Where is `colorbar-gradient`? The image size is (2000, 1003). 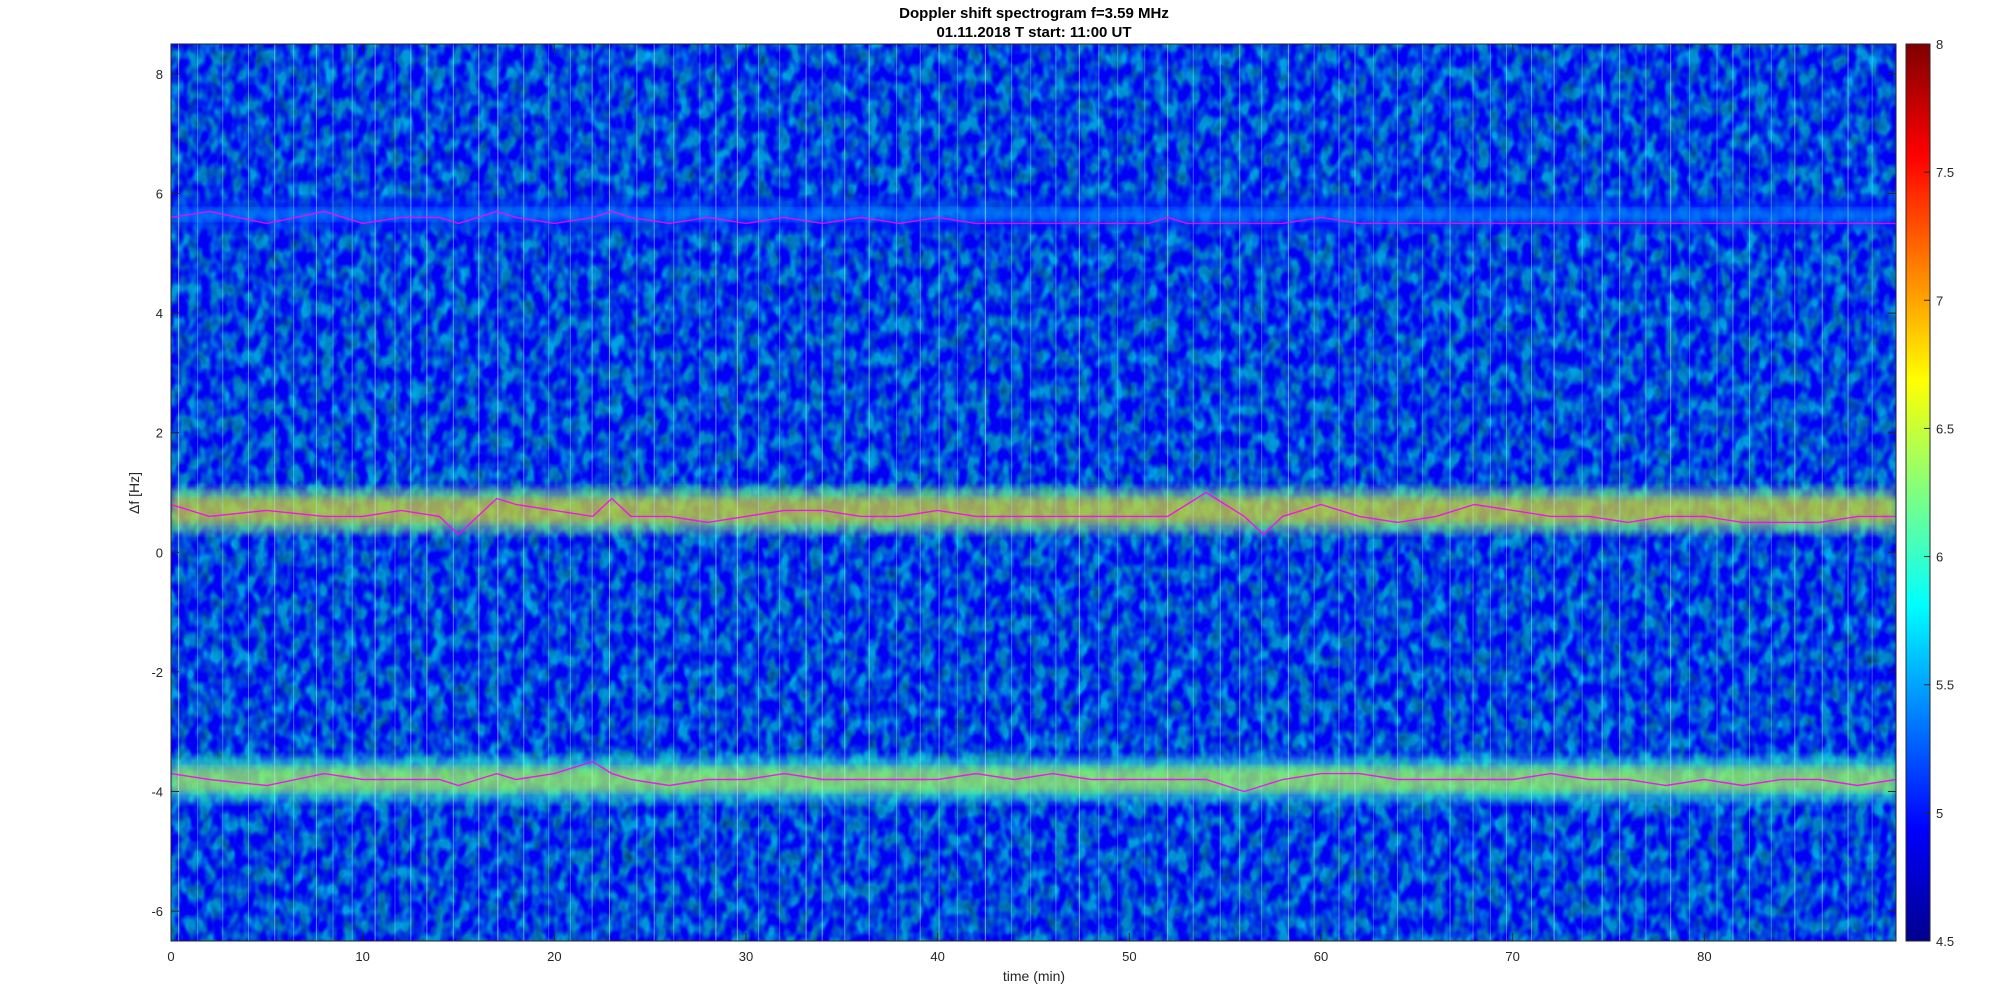
colorbar-gradient is located at coordinates (1918, 492).